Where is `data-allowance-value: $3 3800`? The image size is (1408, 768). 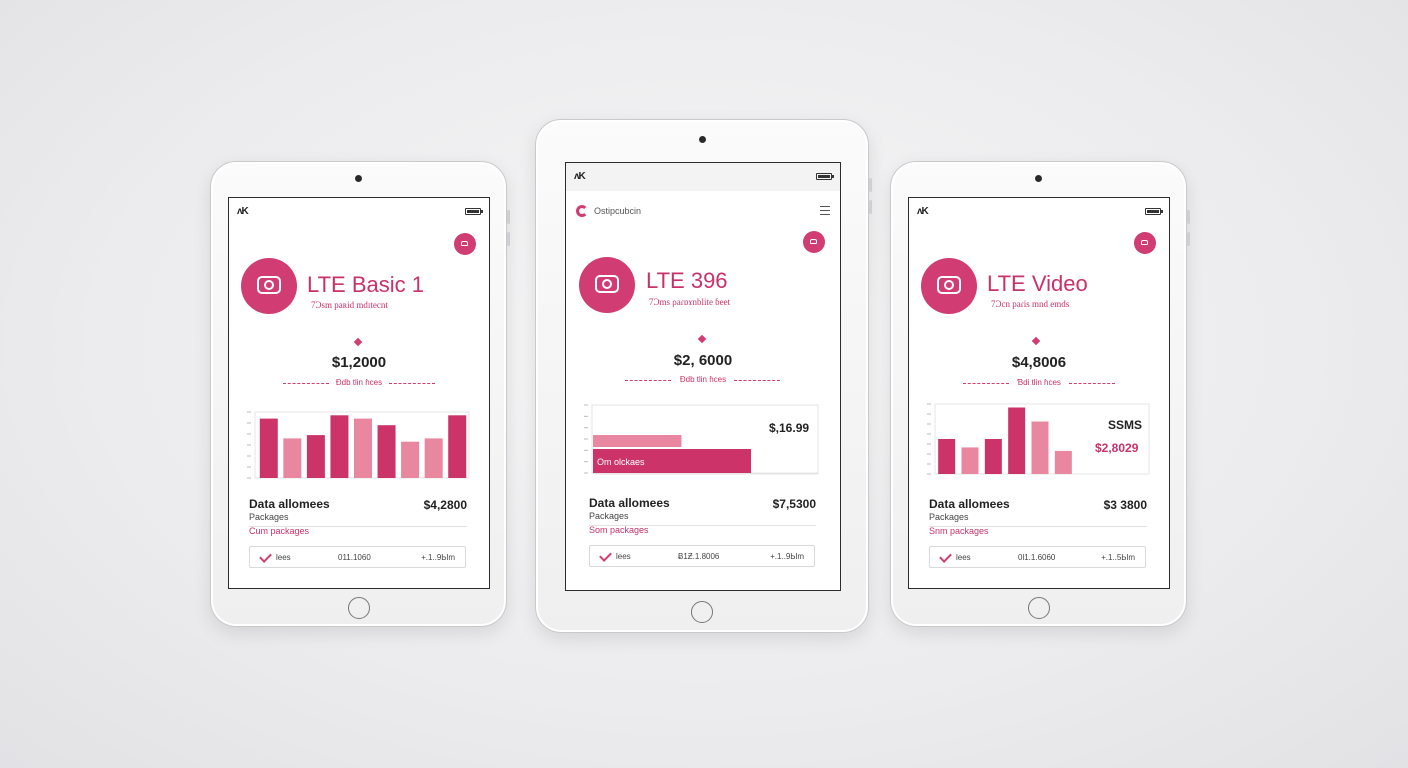
data-allowance-value: $3 3800 is located at coordinates (1125, 505).